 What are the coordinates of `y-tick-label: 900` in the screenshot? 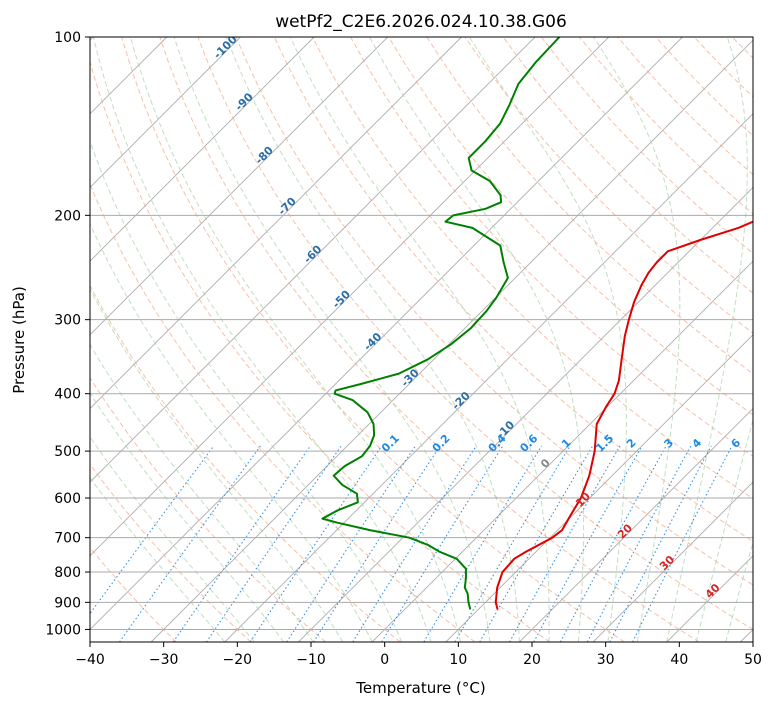 It's located at (67, 603).